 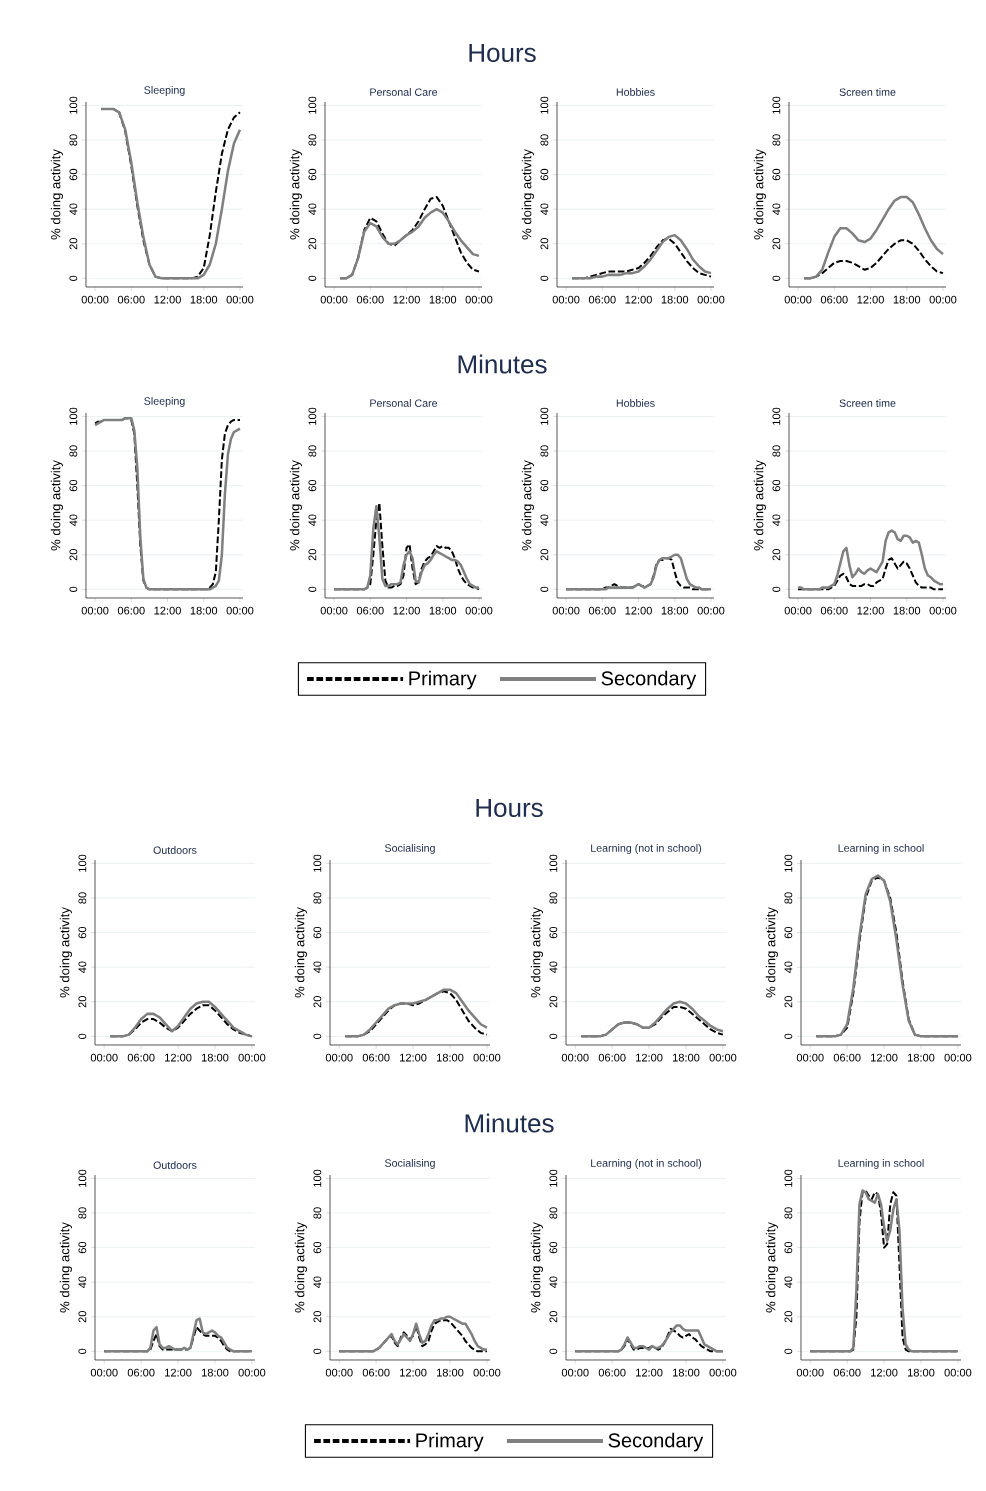 I want to click on text: Minutes, so click(x=509, y=1123).